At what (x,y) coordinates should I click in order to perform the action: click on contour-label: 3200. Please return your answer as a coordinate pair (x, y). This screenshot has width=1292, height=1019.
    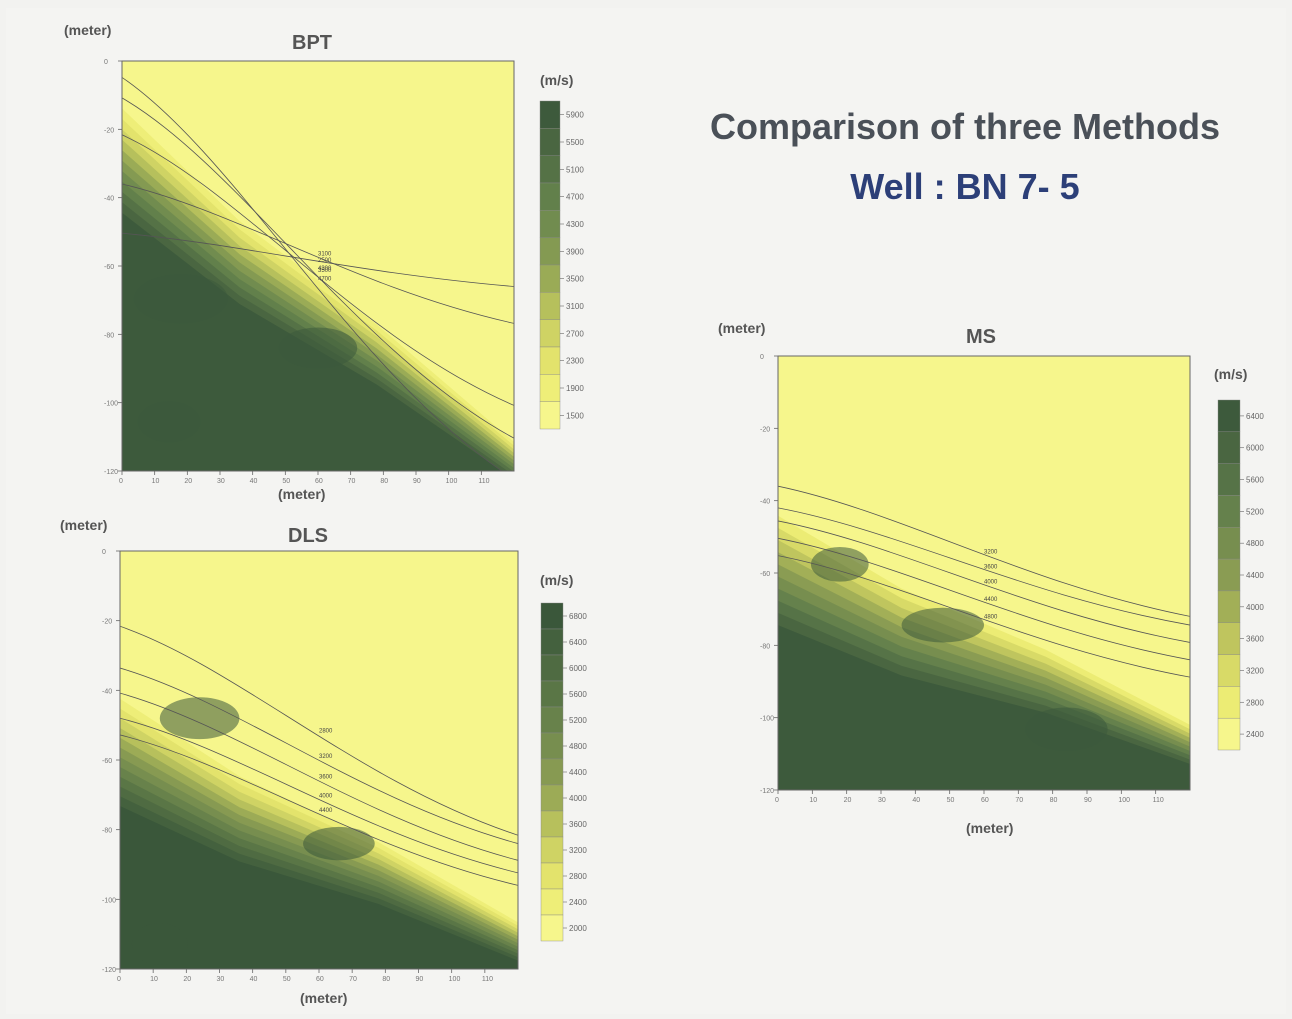
    Looking at the image, I should click on (326, 757).